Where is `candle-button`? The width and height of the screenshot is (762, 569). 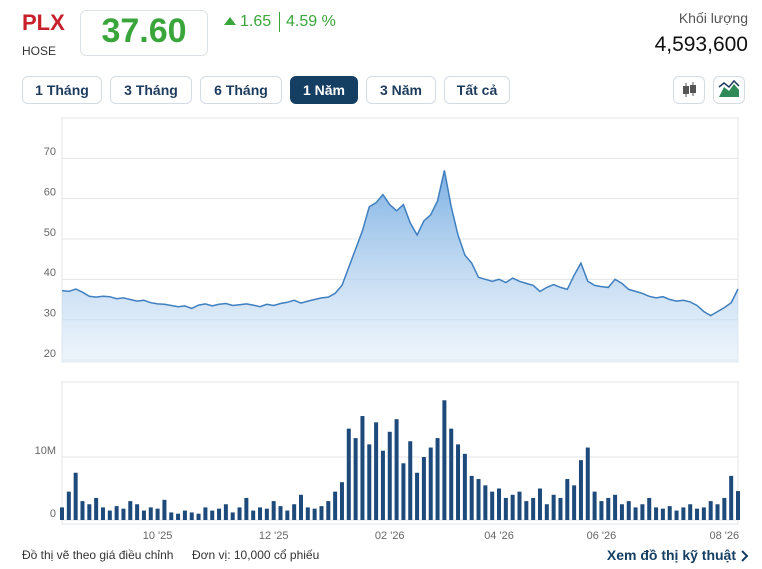
candle-button is located at coordinates (689, 90).